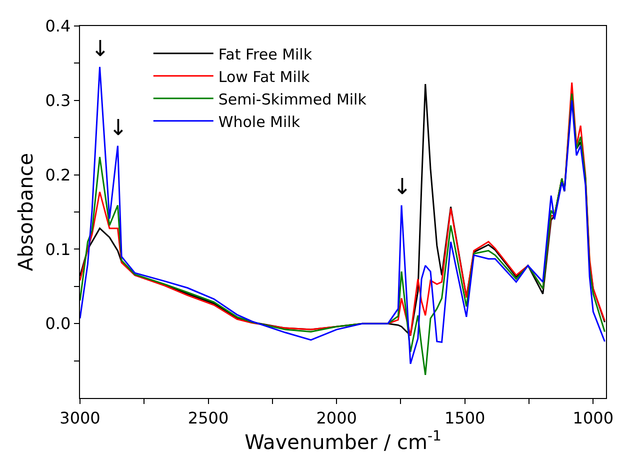 The width and height of the screenshot is (625, 461). Describe the element at coordinates (593, 418) in the screenshot. I see `x-tick-label: 1000` at that location.